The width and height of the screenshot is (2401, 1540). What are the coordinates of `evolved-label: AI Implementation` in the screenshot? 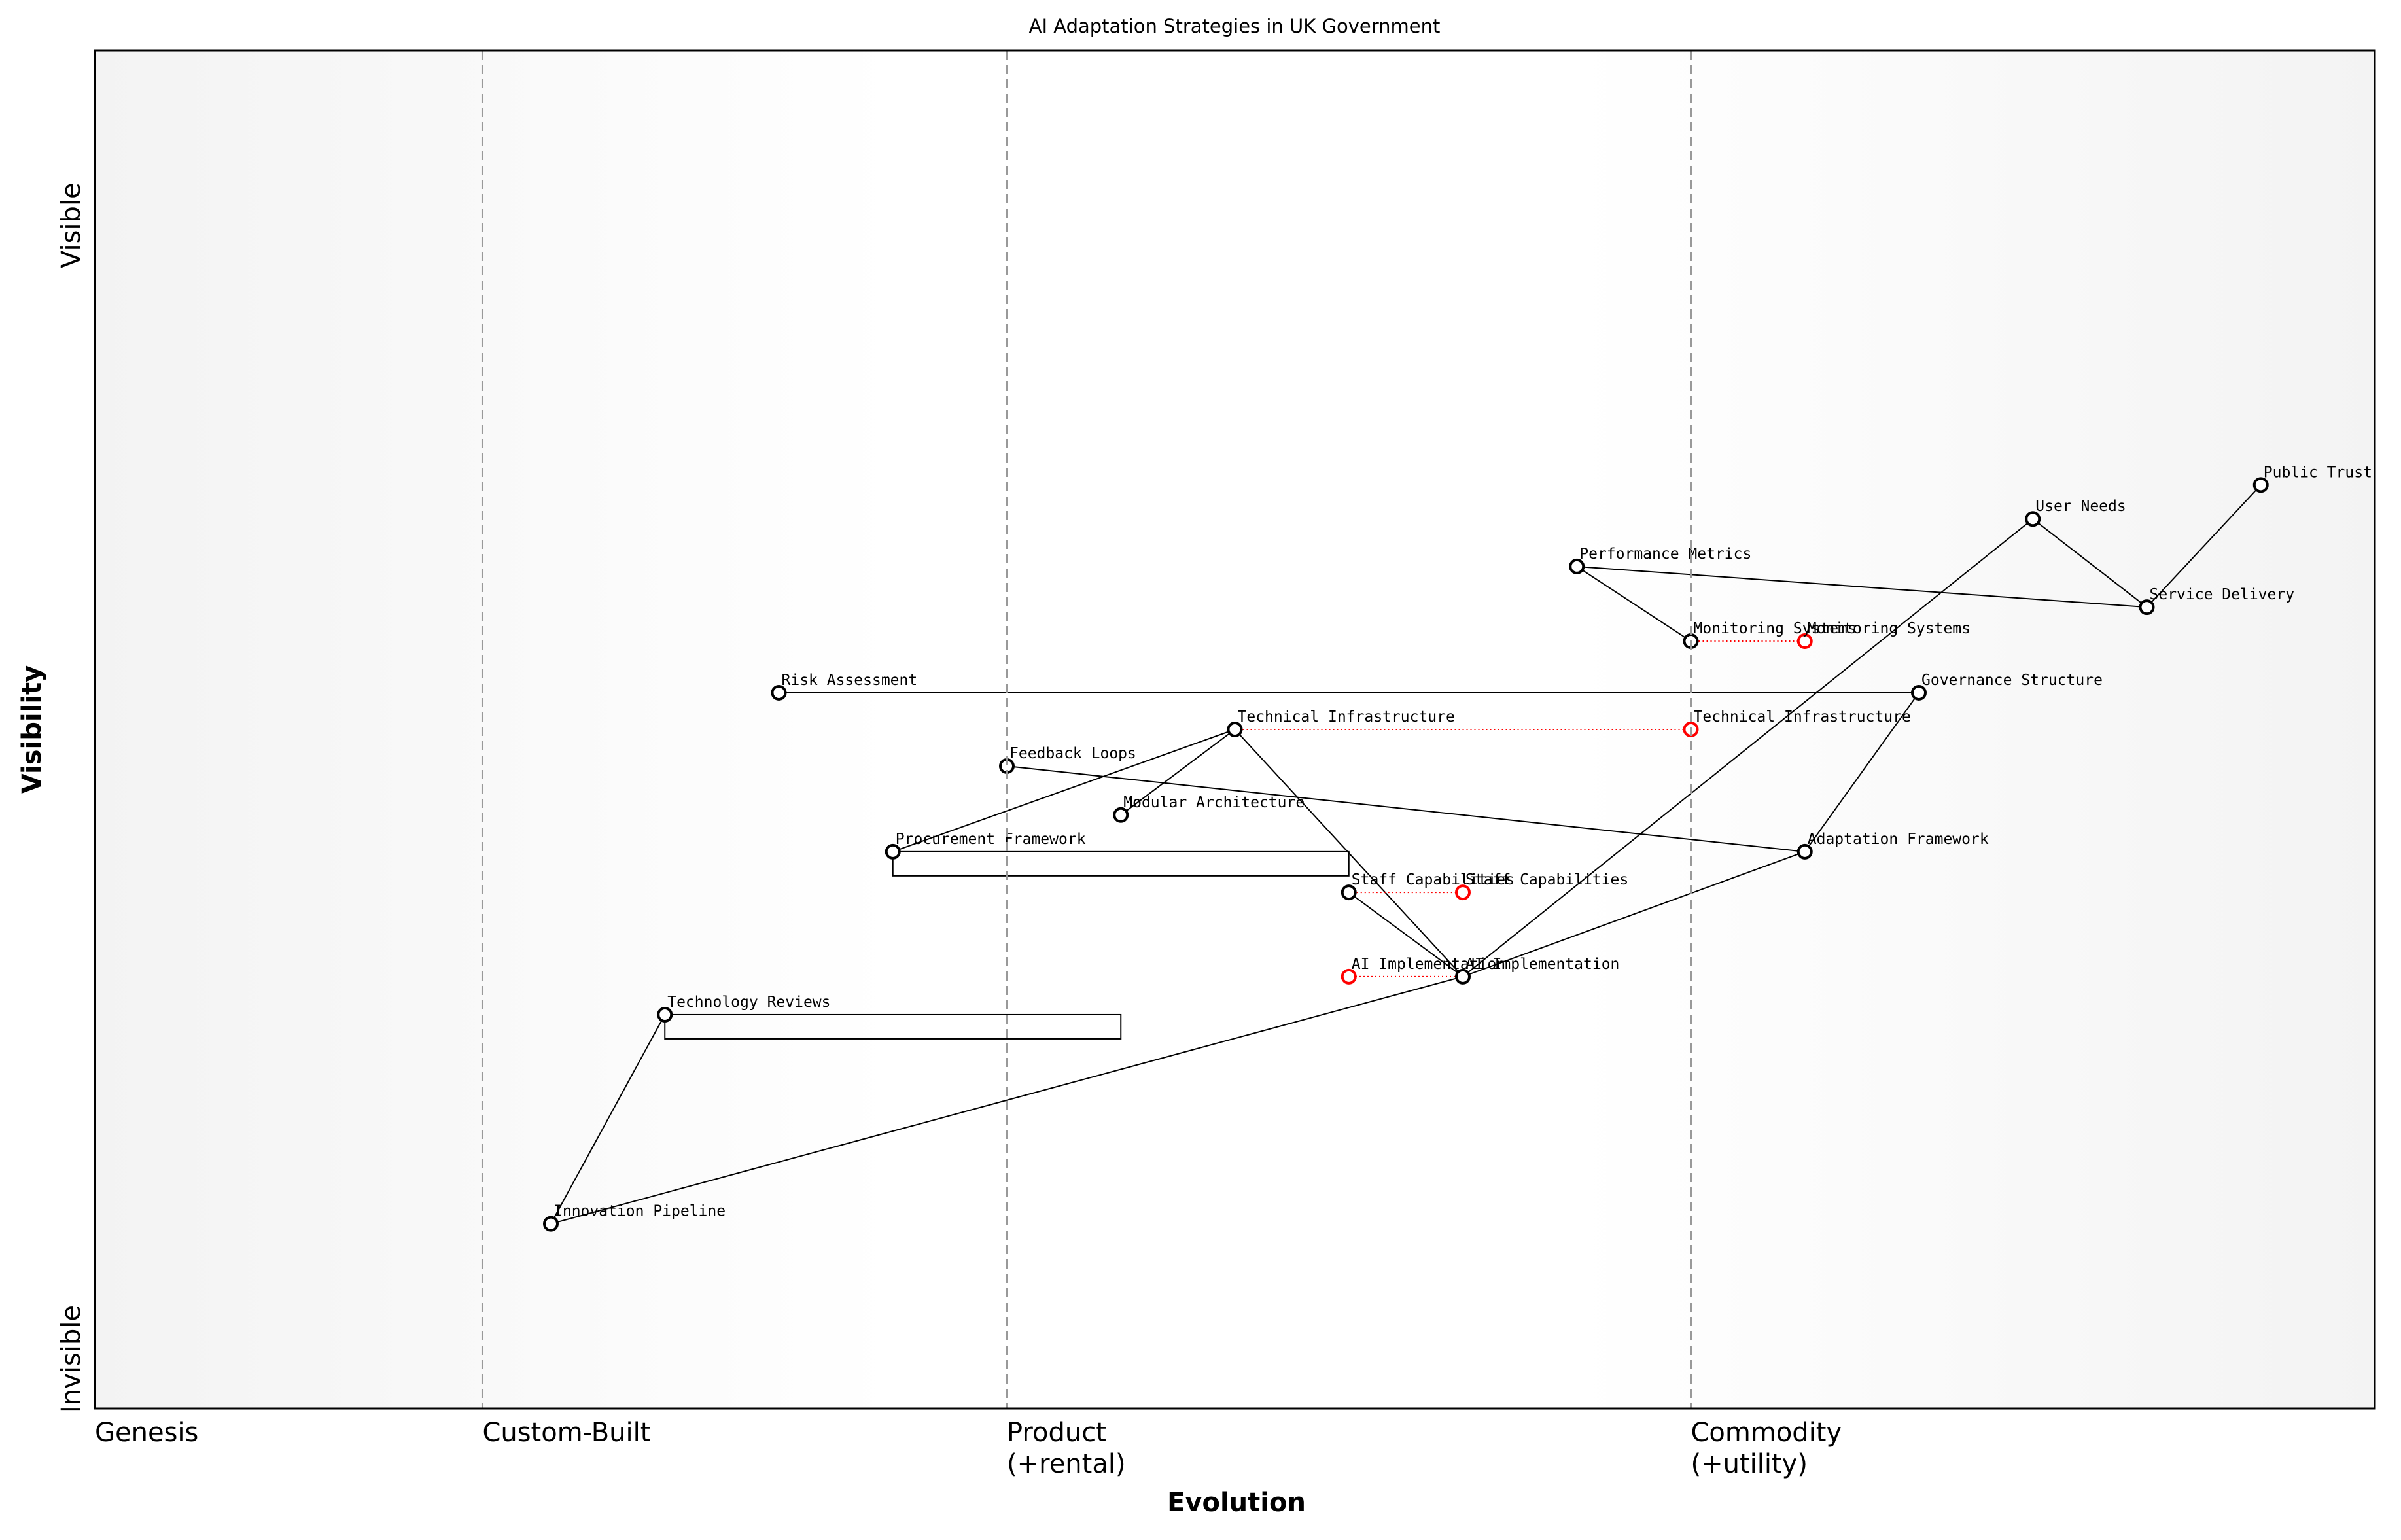 It's located at (1428, 964).